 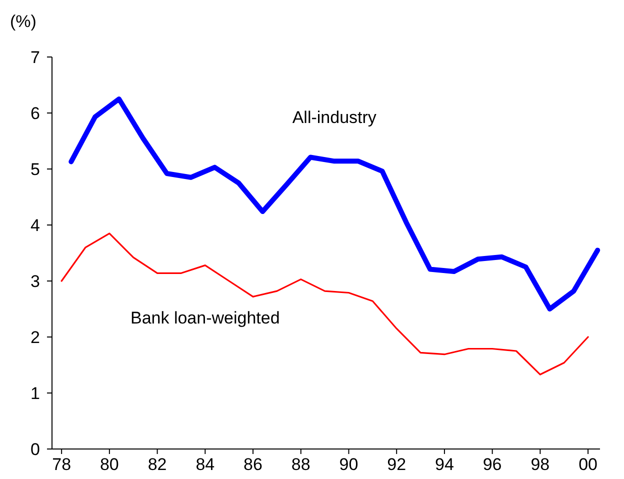 I want to click on y-tick-label: 2, so click(x=35, y=337).